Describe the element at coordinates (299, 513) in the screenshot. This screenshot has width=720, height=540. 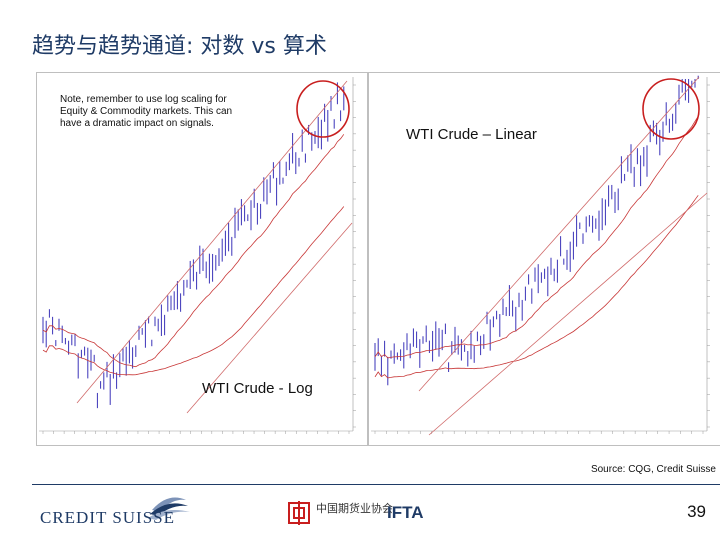
I see `cfta-logo-mark` at that location.